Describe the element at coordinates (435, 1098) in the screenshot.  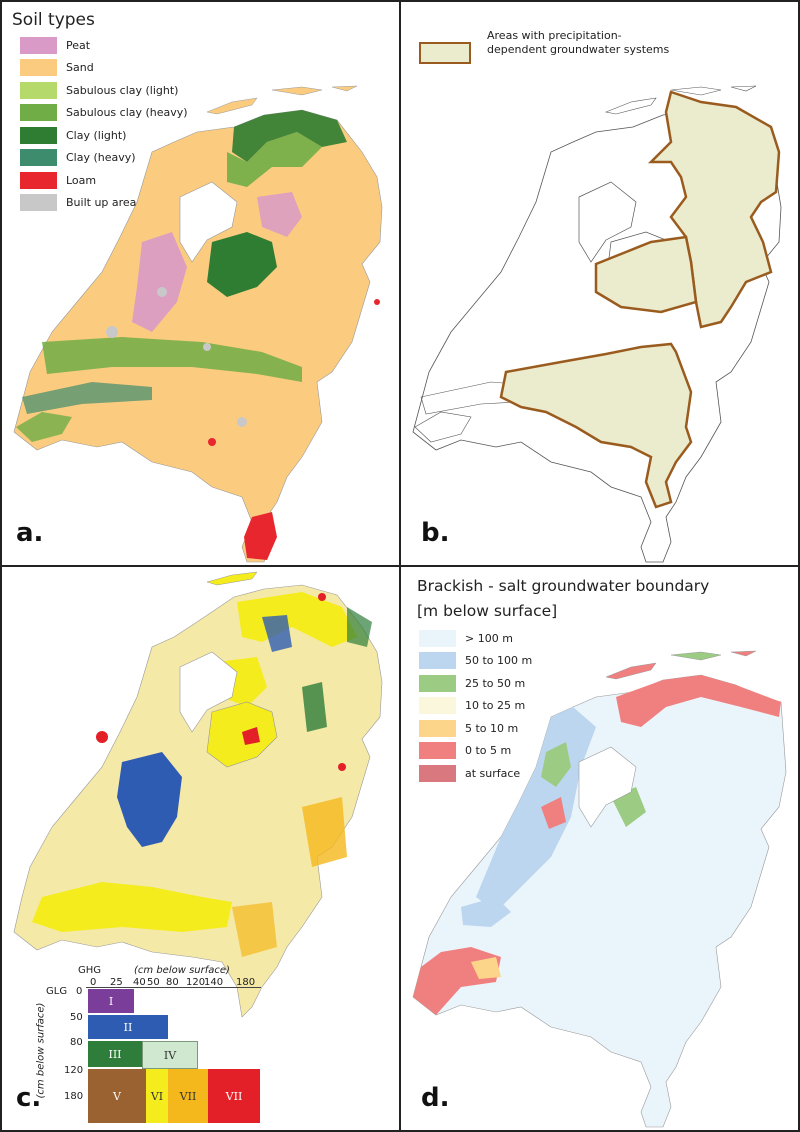
I see `panel-letter-d: d.` at that location.